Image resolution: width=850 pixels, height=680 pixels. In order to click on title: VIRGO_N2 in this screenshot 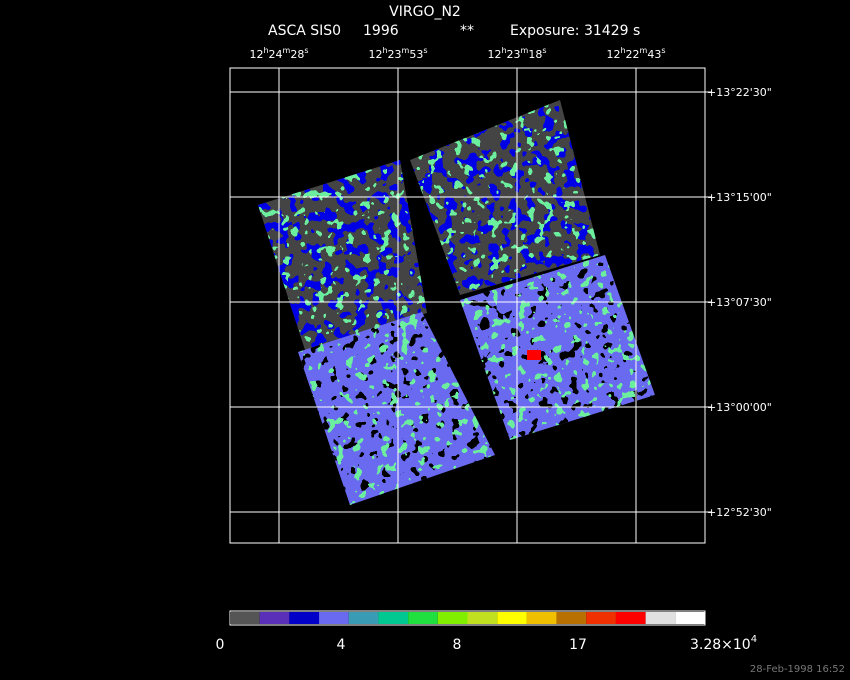, I will do `click(425, 12)`.